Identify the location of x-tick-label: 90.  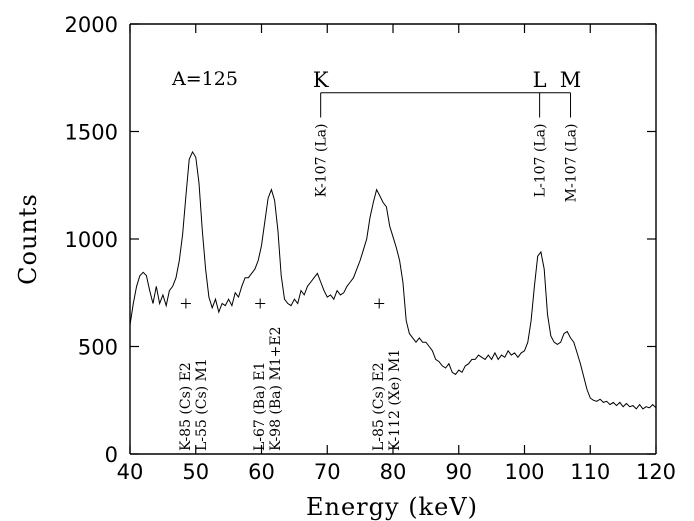
(458, 472).